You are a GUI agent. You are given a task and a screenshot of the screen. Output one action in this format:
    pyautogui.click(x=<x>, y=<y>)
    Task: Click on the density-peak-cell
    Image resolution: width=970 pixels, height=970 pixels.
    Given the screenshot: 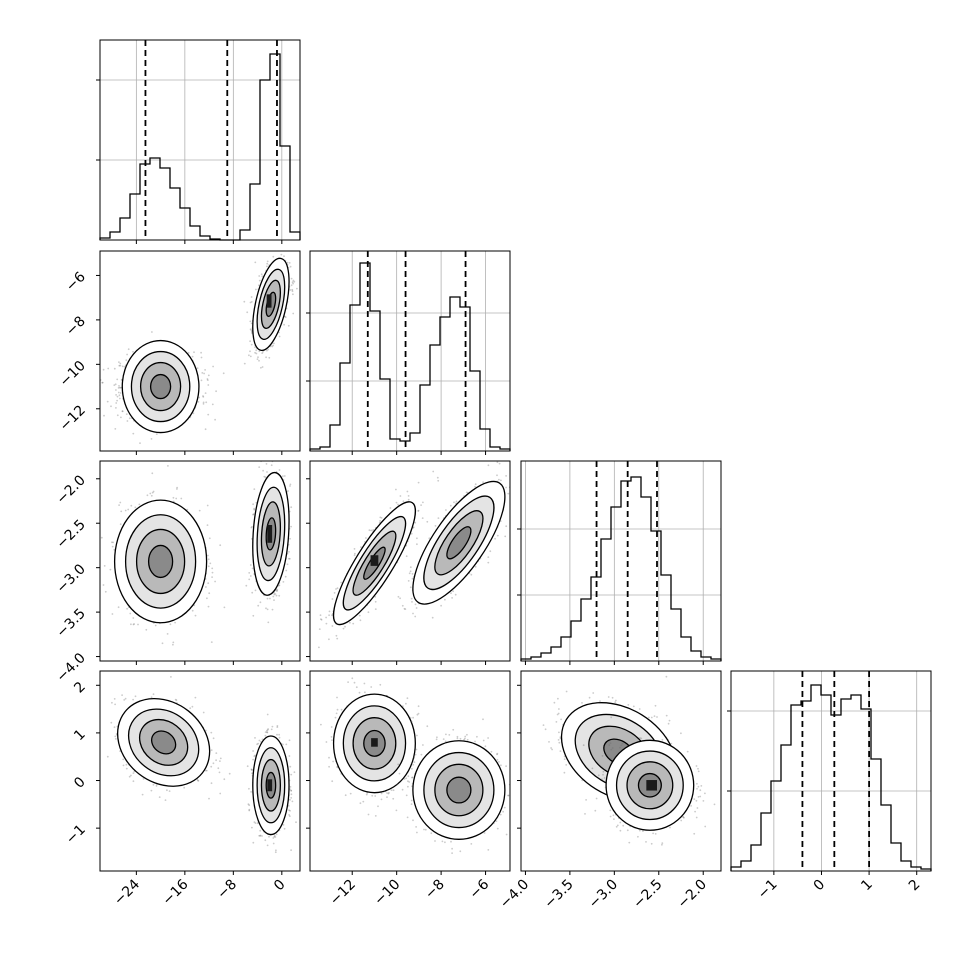 What is the action you would take?
    pyautogui.click(x=270, y=534)
    